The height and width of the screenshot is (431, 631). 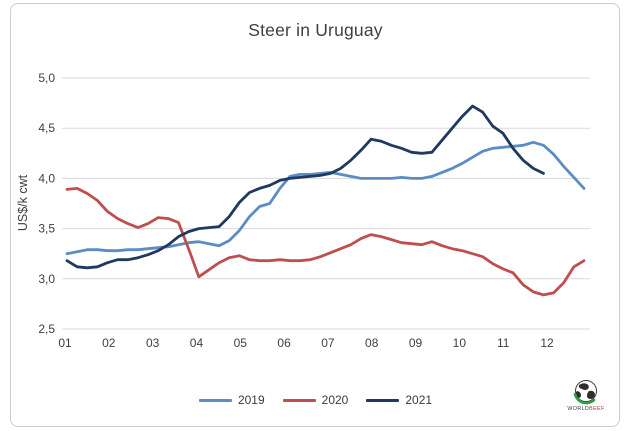 I want to click on legend-label: 2021, so click(x=419, y=400).